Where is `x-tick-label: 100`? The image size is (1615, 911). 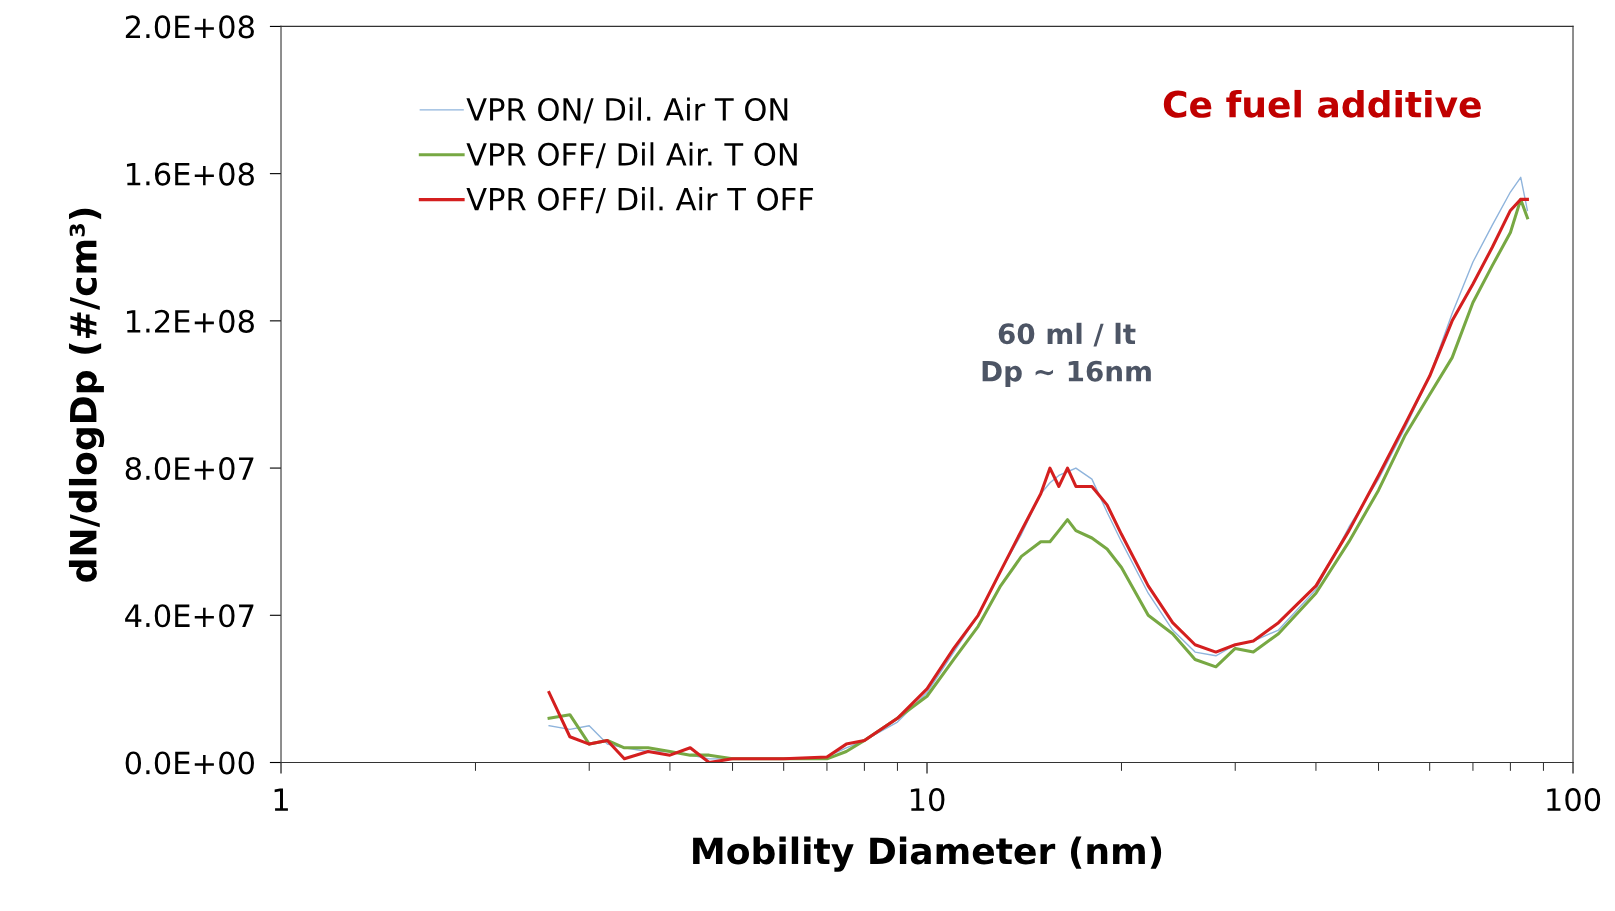
x-tick-label: 100 is located at coordinates (1574, 800).